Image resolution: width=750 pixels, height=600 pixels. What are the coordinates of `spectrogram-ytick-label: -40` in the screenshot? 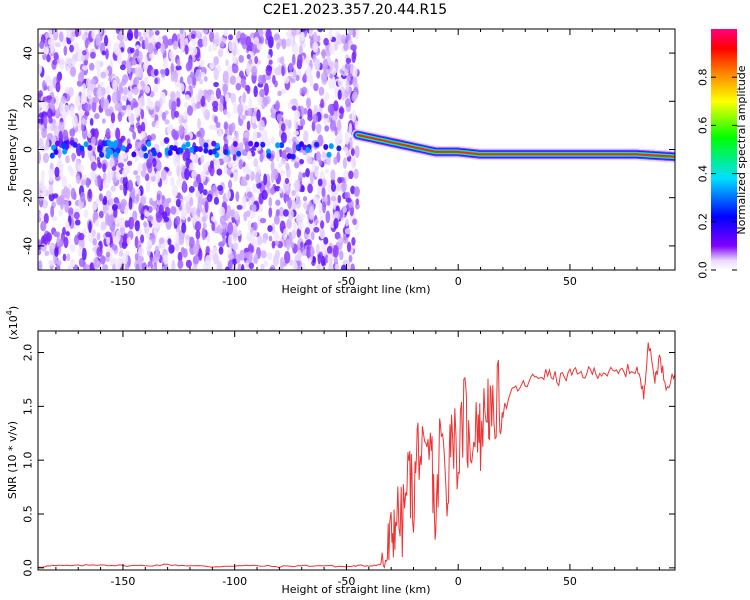 It's located at (28, 246).